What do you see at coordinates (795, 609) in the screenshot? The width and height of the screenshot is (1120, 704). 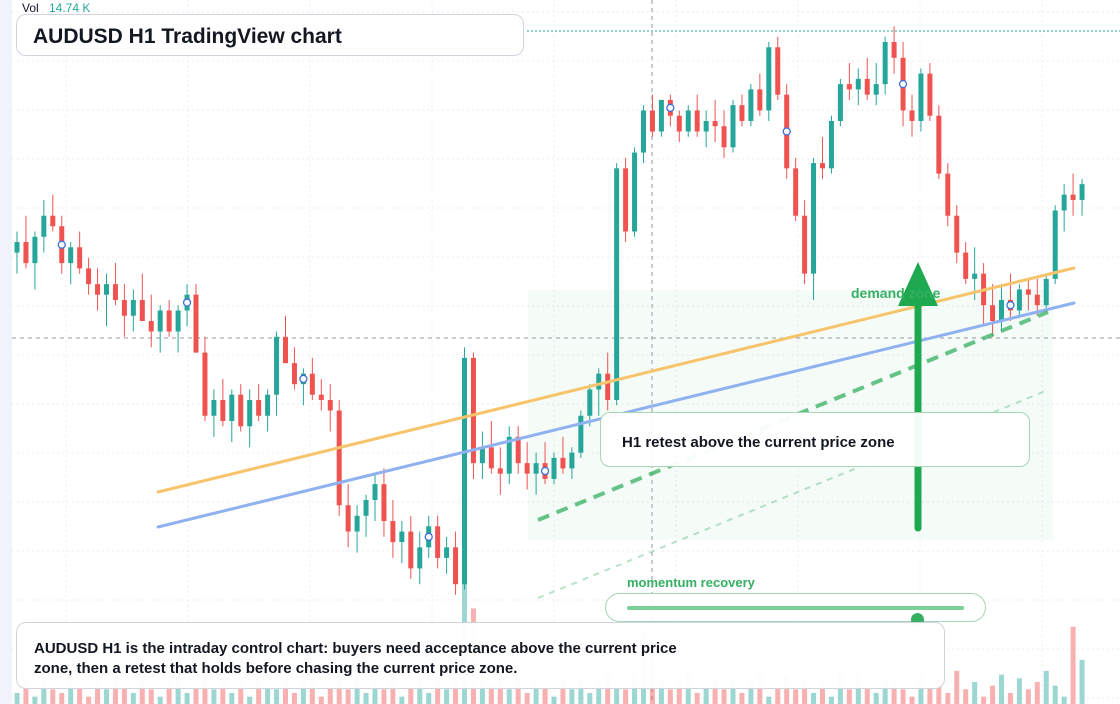 I see `momentum-gauge` at bounding box center [795, 609].